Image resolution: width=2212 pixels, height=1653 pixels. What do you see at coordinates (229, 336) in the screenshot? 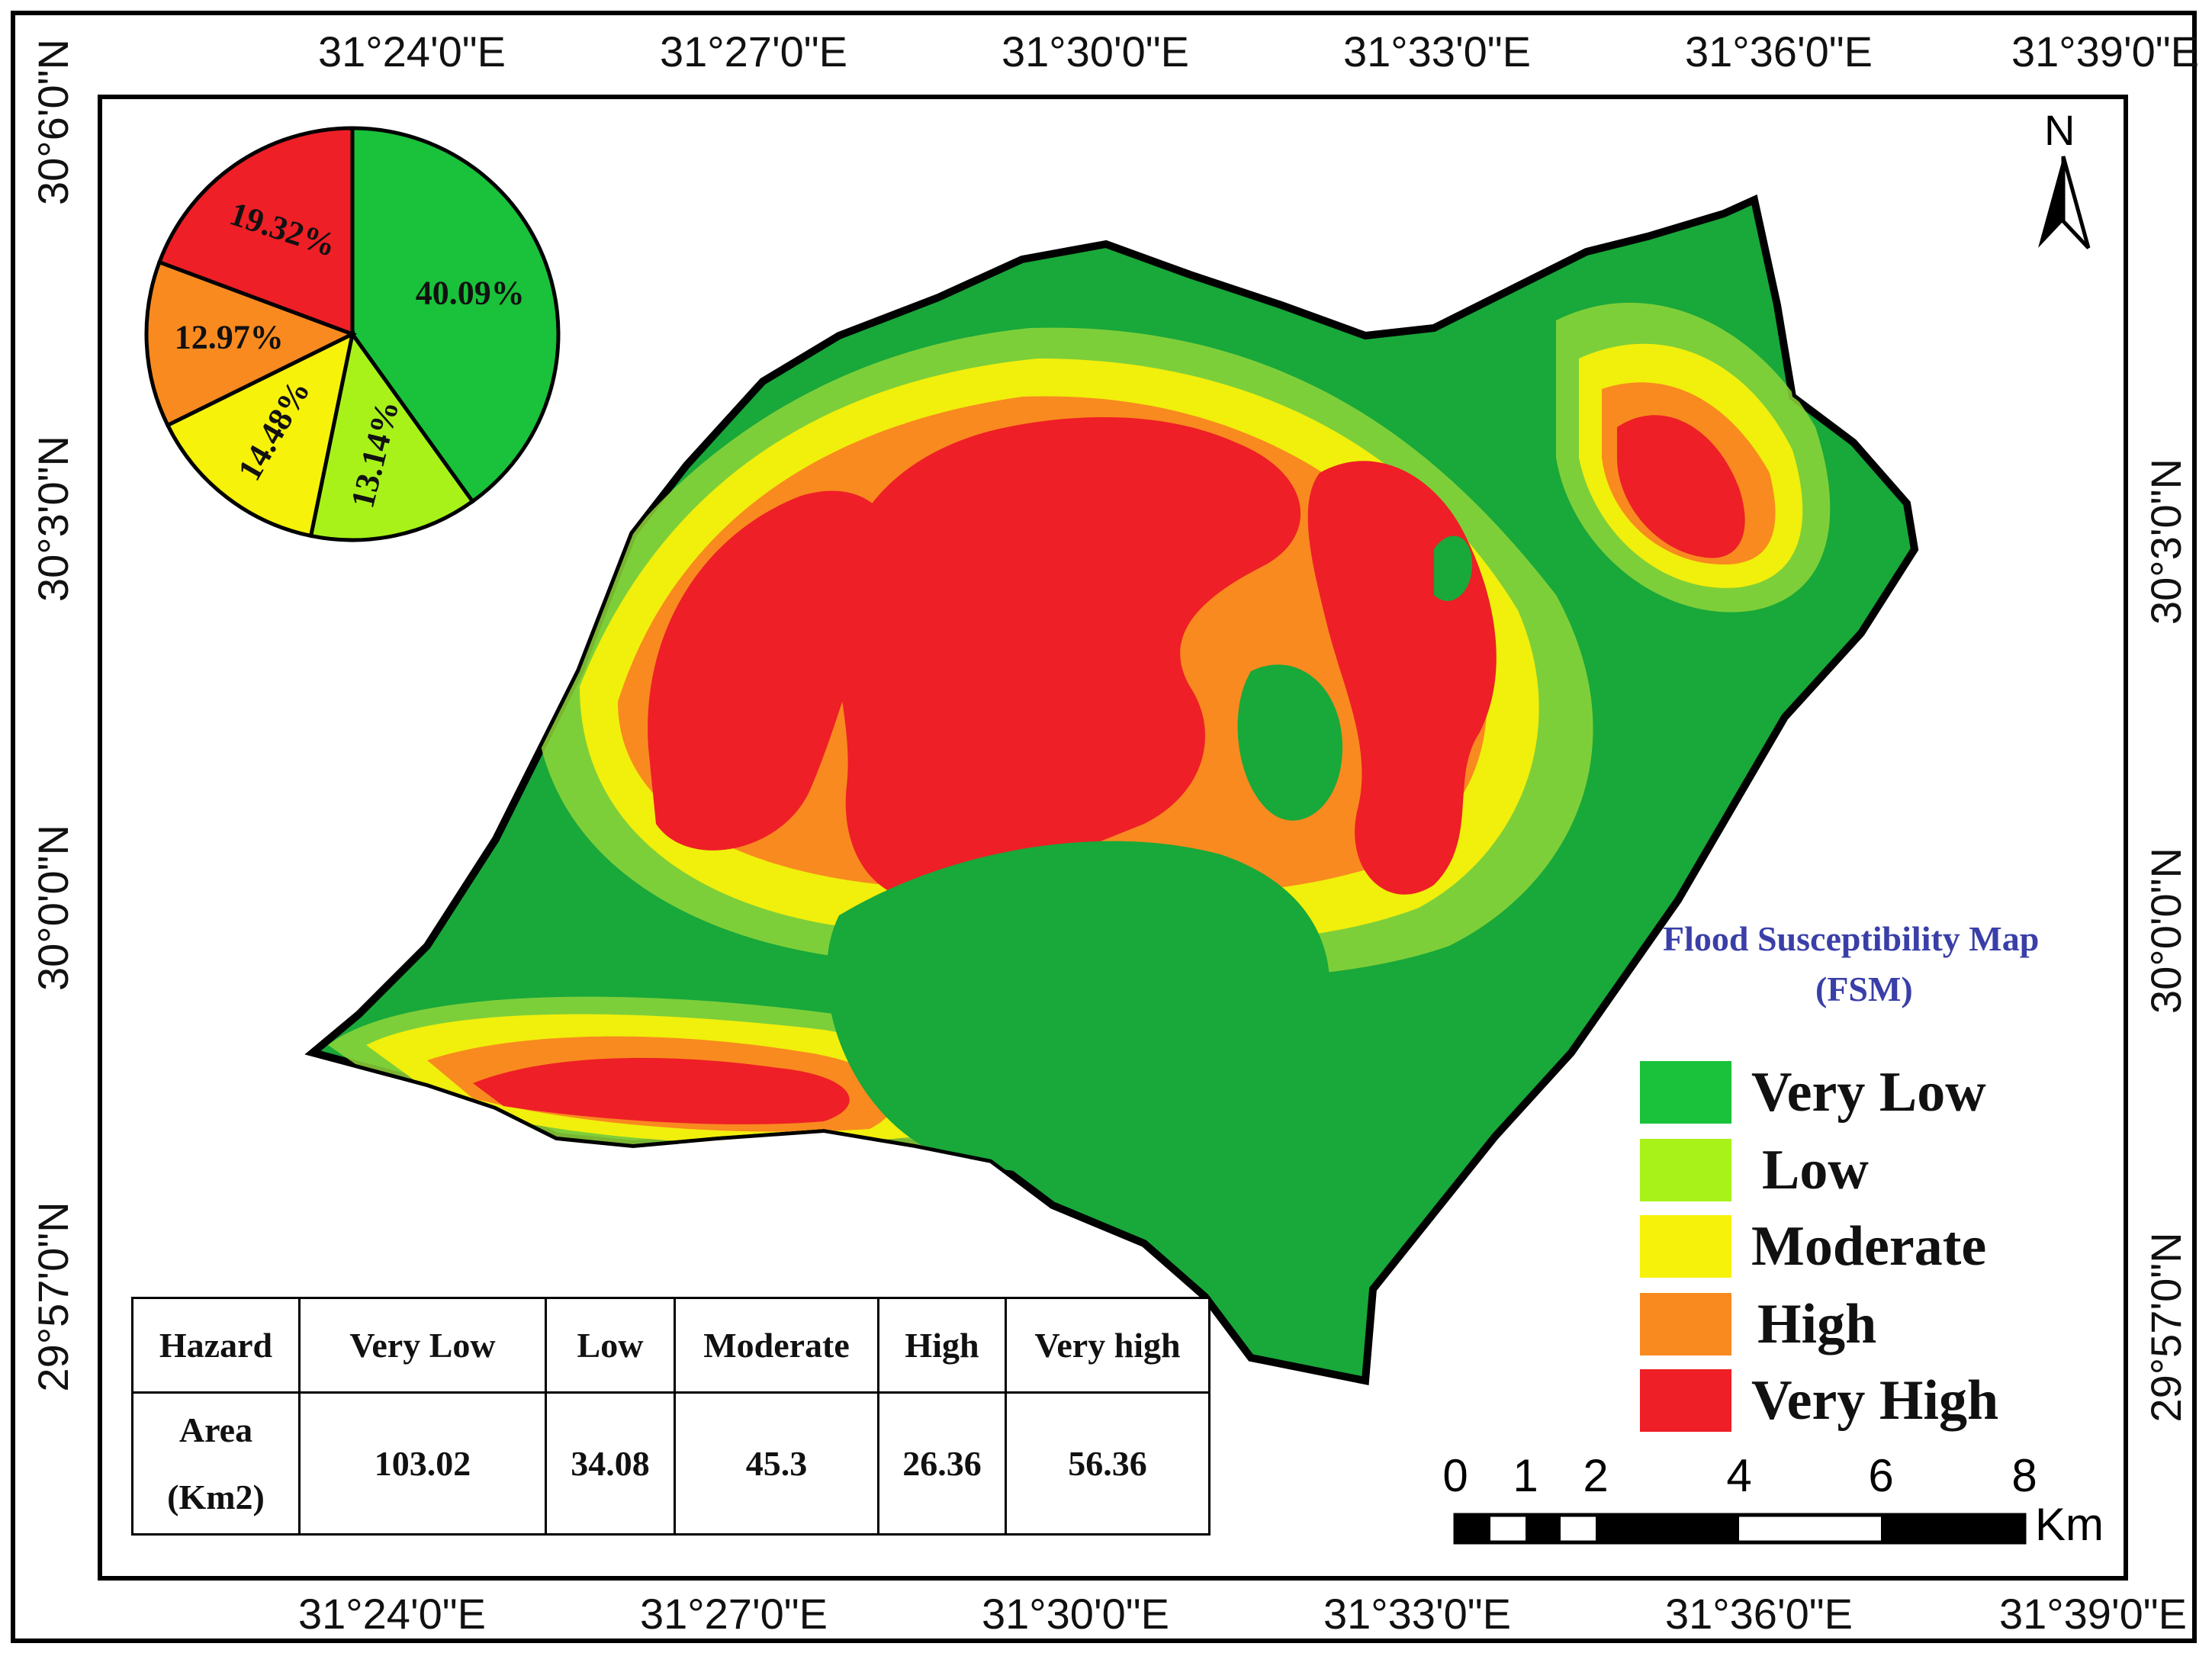
I see `pie-slice-label: 12.97%` at bounding box center [229, 336].